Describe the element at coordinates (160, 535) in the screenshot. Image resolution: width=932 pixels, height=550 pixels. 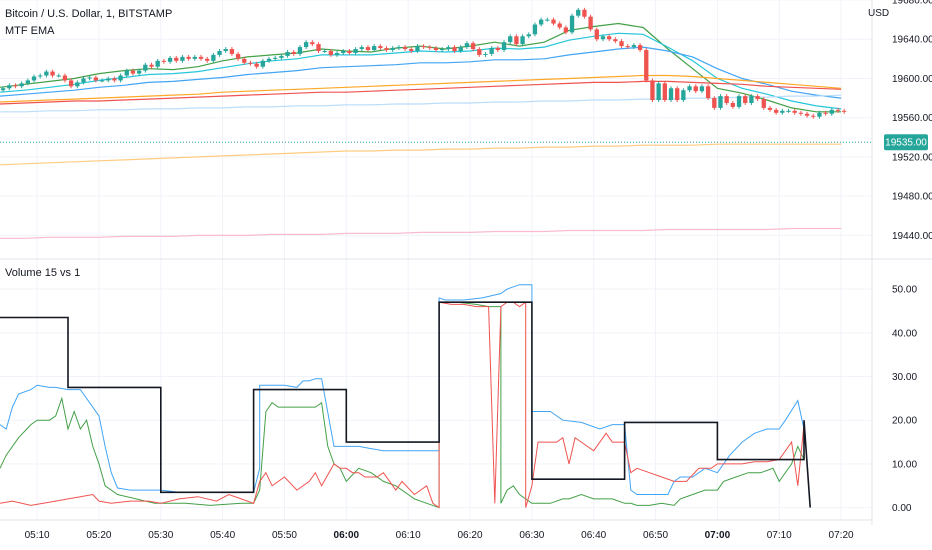
I see `time-tick-label: 05:30` at that location.